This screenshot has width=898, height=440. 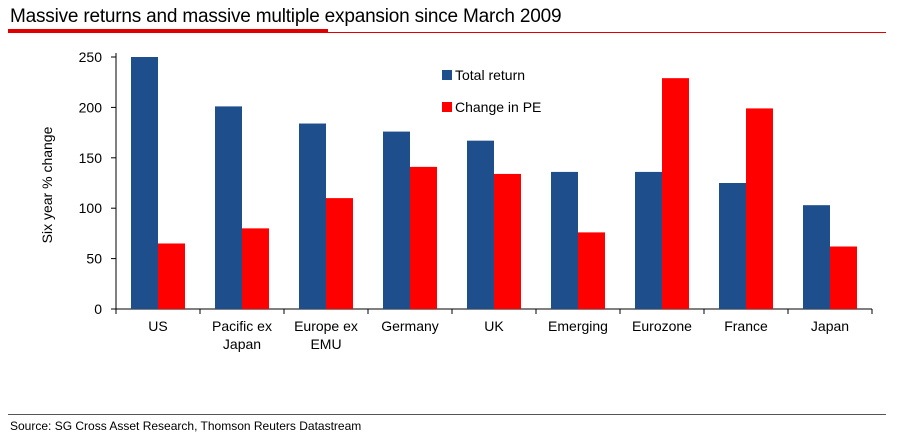 I want to click on x-category-label: Germany, so click(x=410, y=326).